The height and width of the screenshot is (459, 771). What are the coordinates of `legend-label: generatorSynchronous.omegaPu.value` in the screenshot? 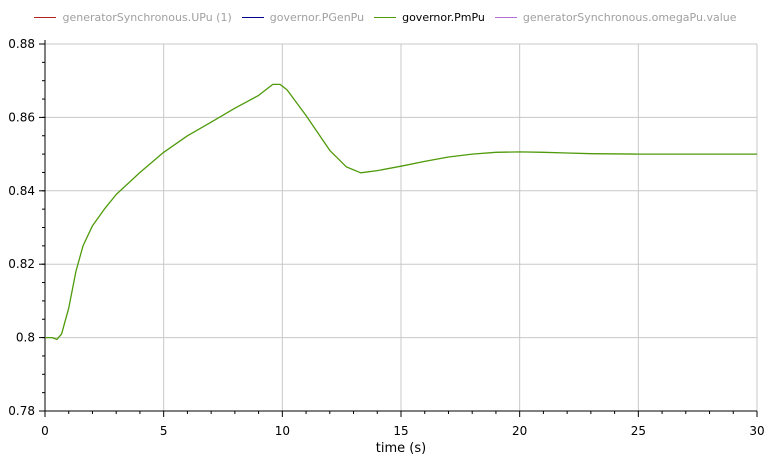 It's located at (629, 17).